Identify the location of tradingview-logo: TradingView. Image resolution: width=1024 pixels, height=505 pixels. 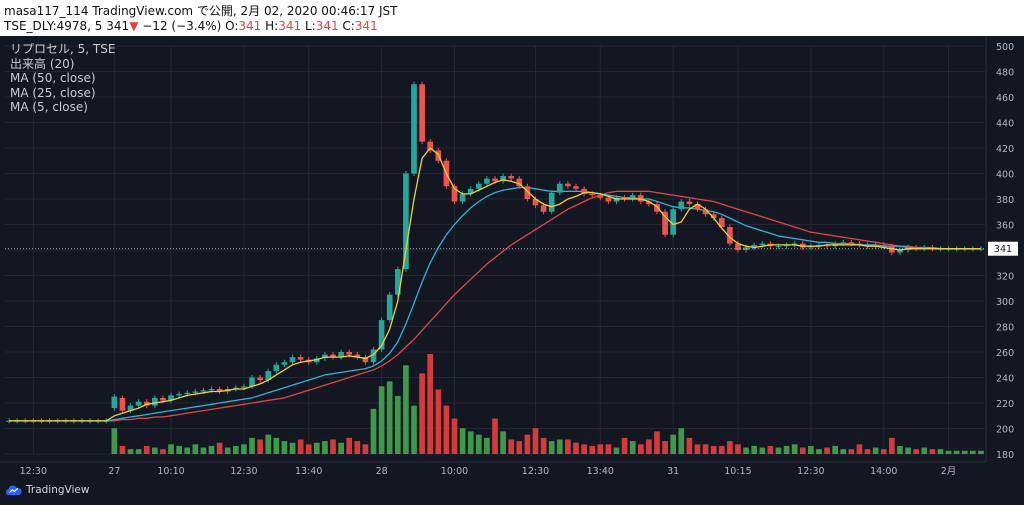
(47, 490).